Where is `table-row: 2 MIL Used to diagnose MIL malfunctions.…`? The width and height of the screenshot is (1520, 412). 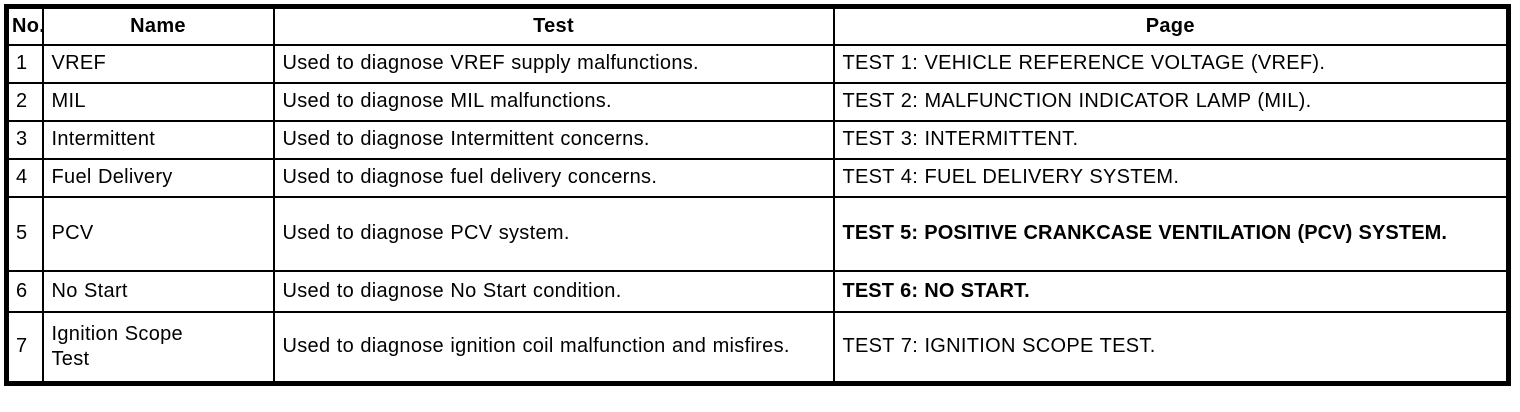
table-row: 2 MIL Used to diagnose MIL malfunctions.… is located at coordinates (757, 101).